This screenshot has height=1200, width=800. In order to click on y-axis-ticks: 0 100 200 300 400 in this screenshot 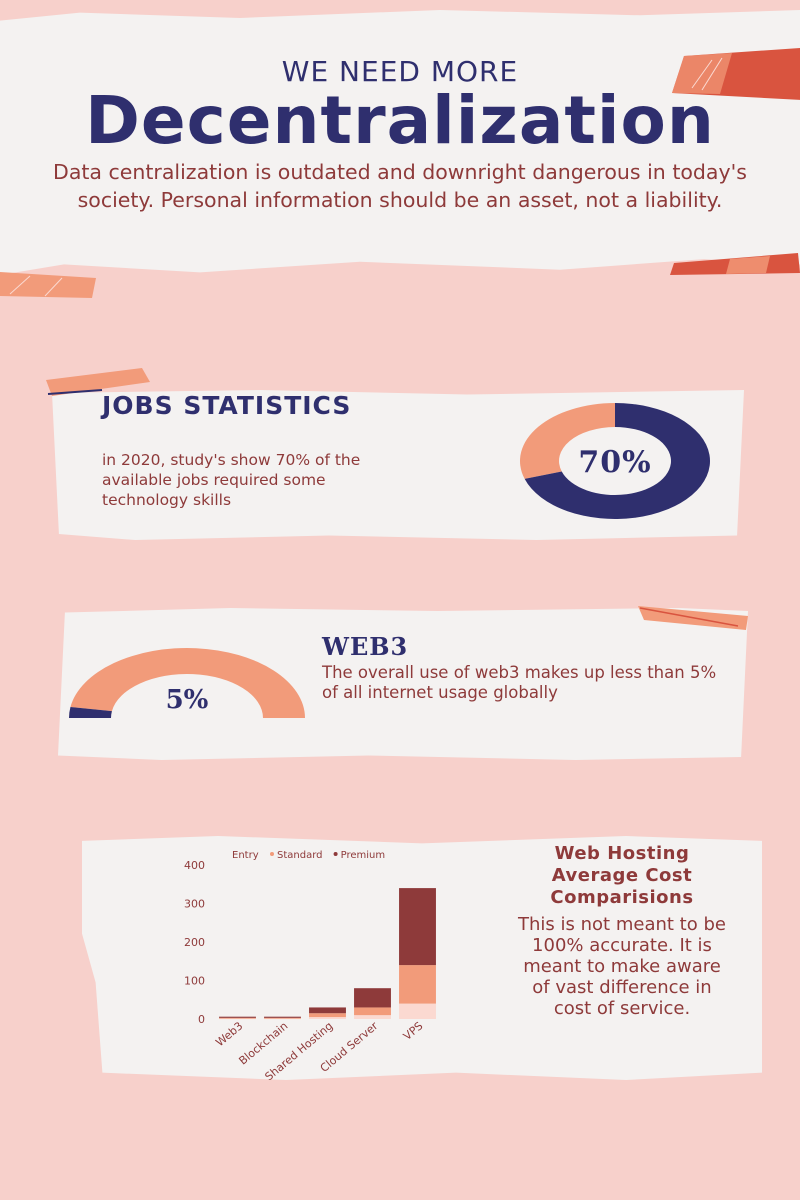, I will do `click(194, 942)`.